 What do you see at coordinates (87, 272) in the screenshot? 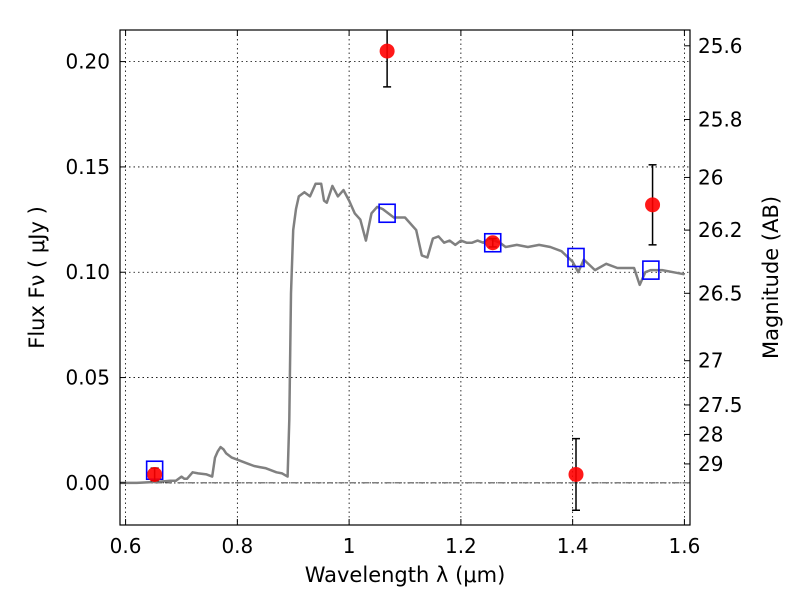
I see `y-tick-label: 0.10` at bounding box center [87, 272].